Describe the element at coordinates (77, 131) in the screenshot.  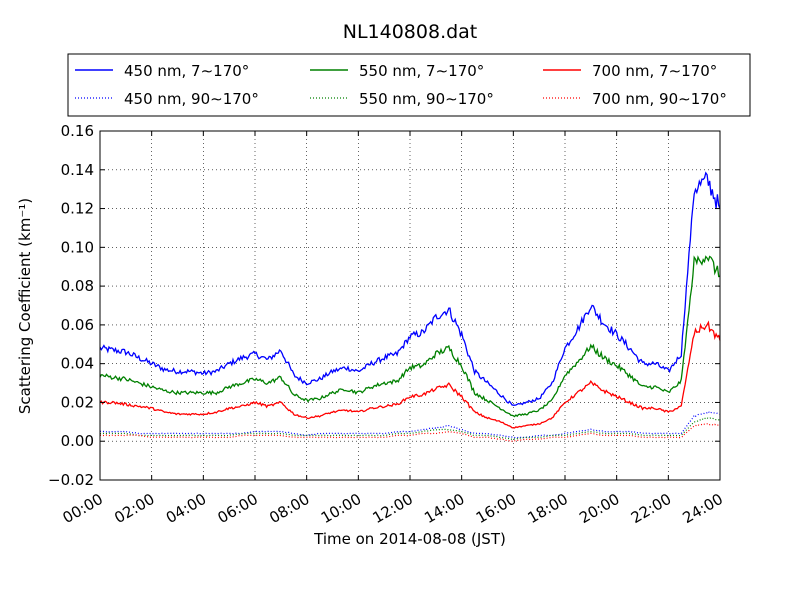
I see `y-tick-label: 0.16` at that location.